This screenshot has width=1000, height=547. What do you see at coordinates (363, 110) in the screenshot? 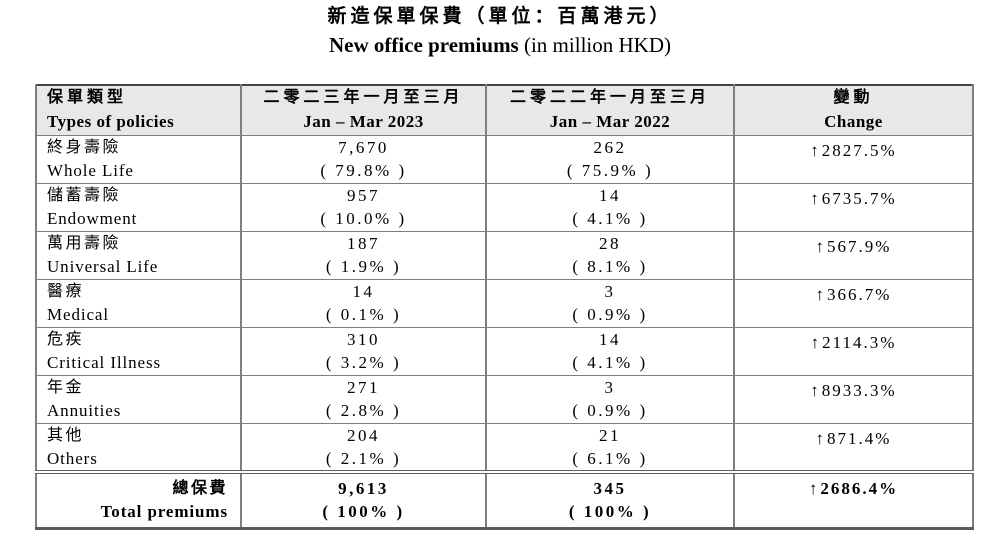
I see `header-jan-mar-2023: 二零二三年一月至三月 Jan – Mar 2023` at bounding box center [363, 110].